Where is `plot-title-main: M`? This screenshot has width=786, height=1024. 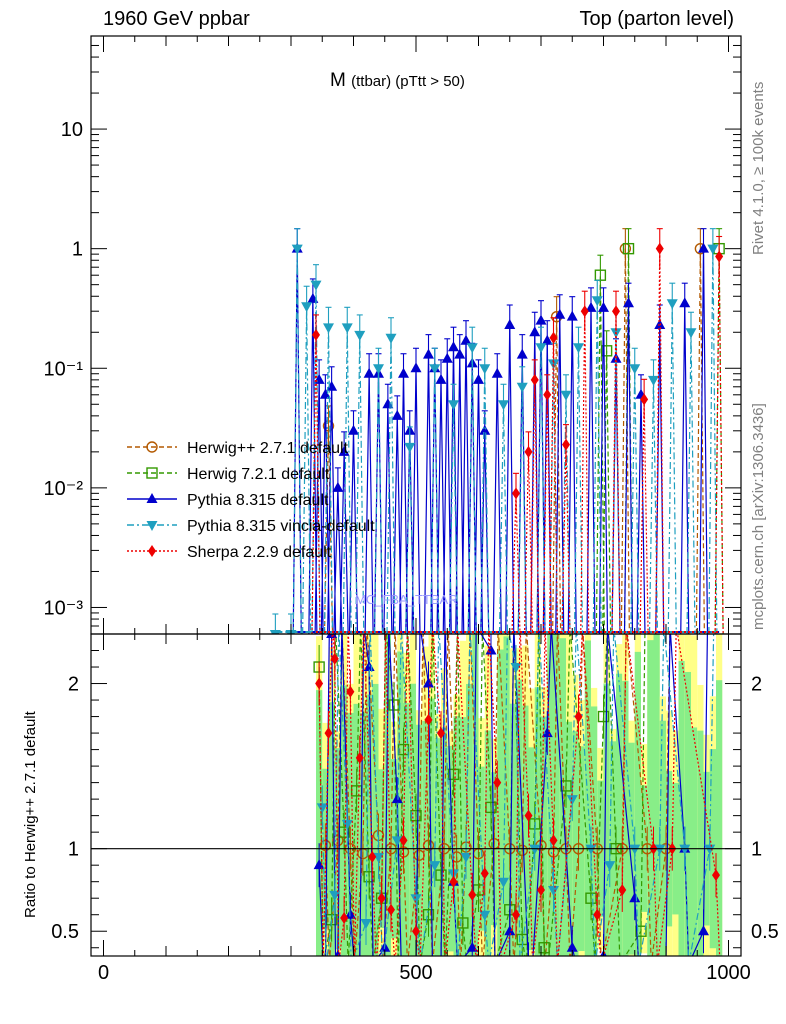
plot-title-main: M is located at coordinates (338, 80).